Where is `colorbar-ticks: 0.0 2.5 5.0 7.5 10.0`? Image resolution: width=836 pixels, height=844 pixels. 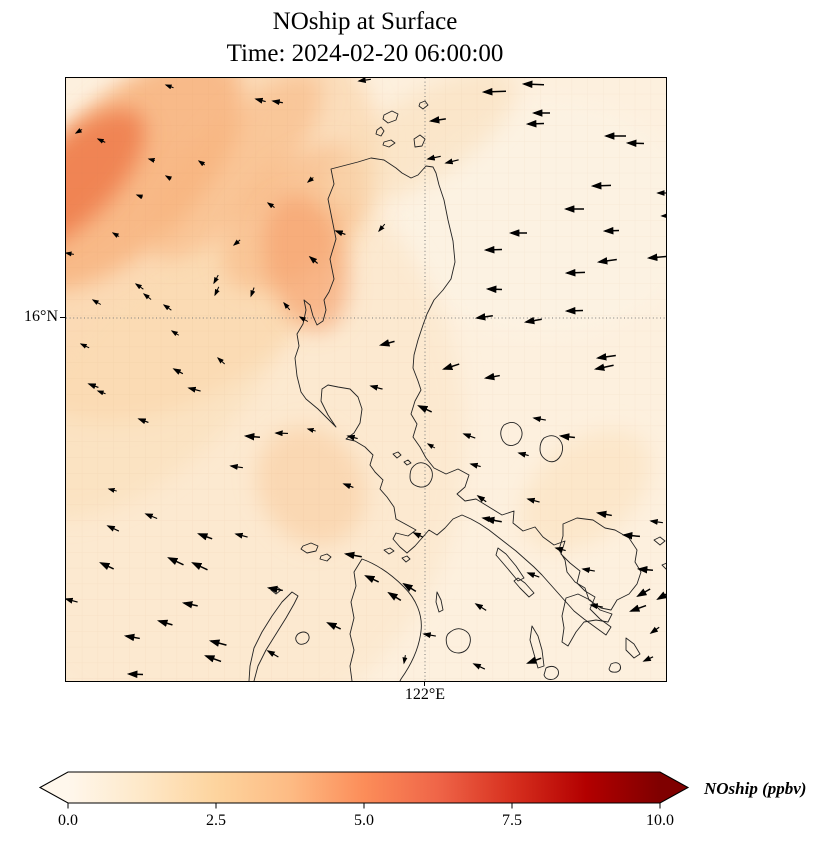 colorbar-ticks: 0.0 2.5 5.0 7.5 10.0 is located at coordinates (366, 816).